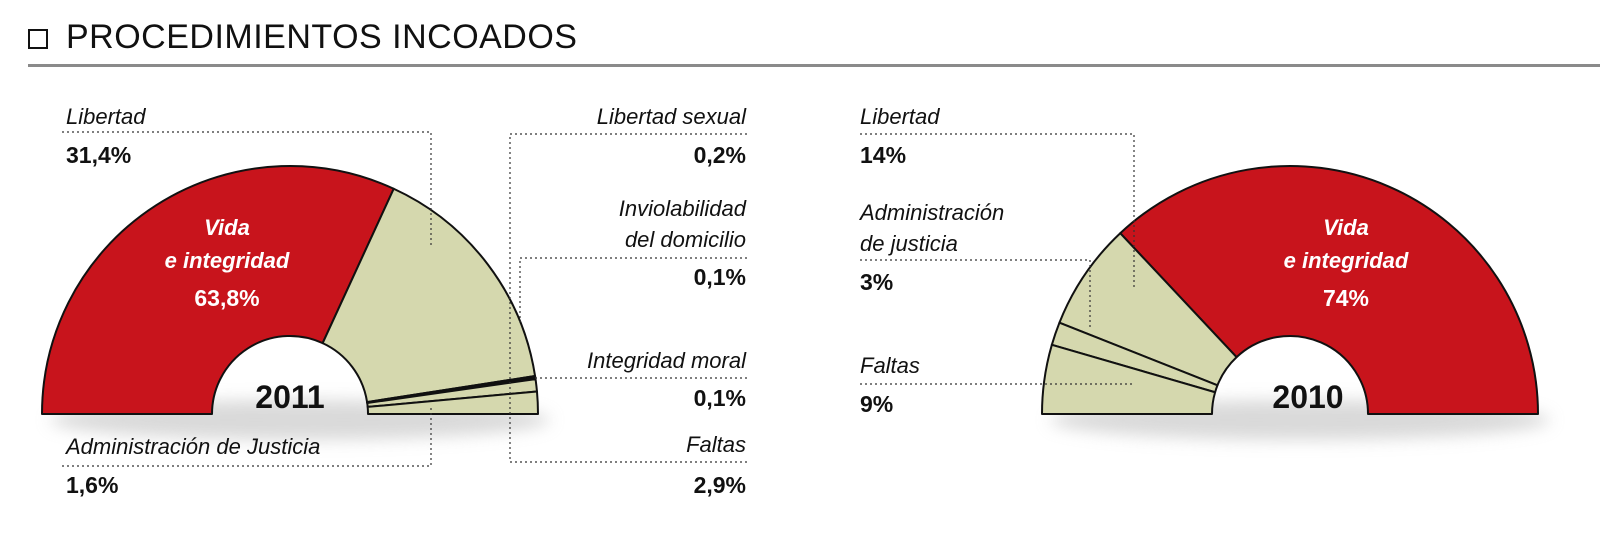  What do you see at coordinates (716, 444) in the screenshot?
I see `label-faltas-2011: Faltas` at bounding box center [716, 444].